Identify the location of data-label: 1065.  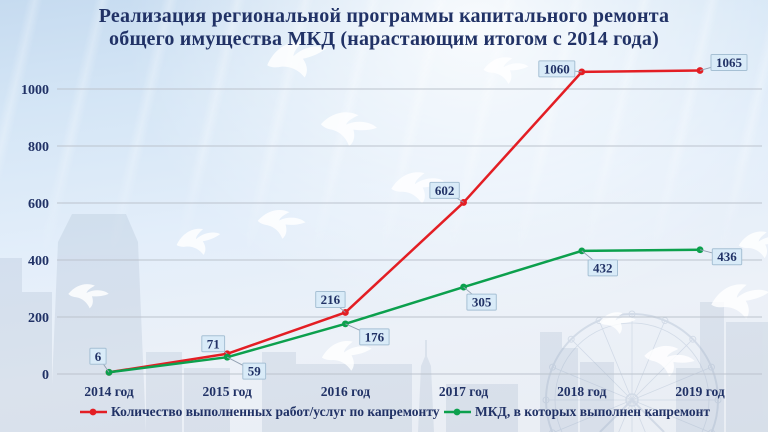
(729, 62).